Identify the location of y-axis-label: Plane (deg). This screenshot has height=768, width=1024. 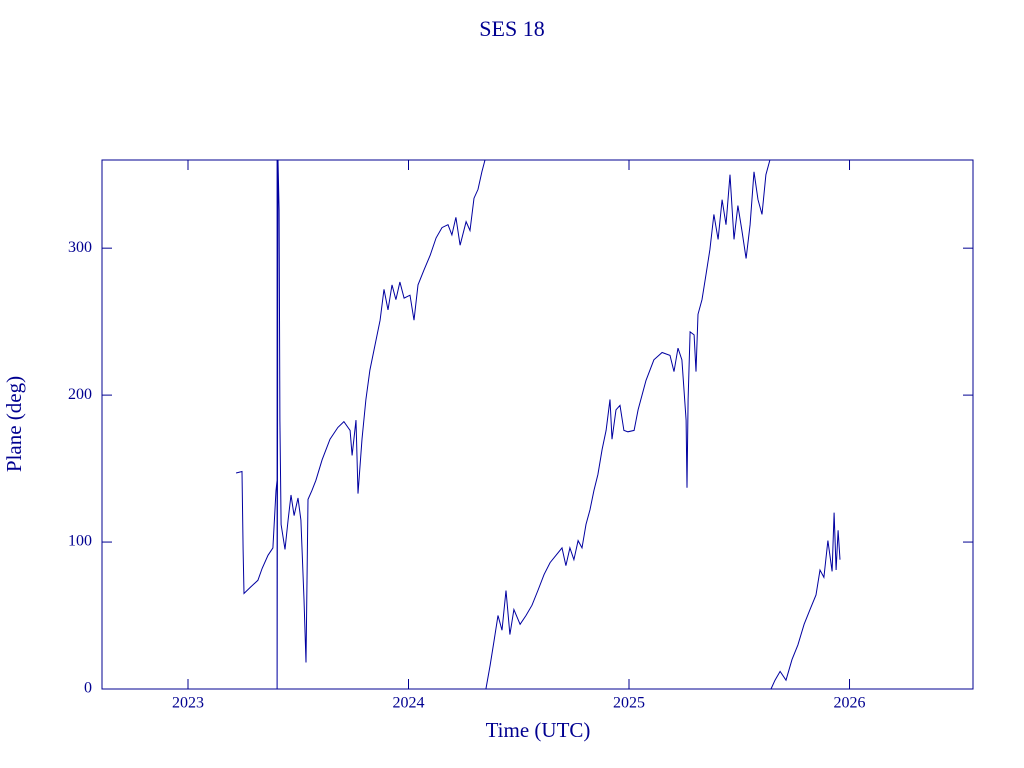
(14, 424).